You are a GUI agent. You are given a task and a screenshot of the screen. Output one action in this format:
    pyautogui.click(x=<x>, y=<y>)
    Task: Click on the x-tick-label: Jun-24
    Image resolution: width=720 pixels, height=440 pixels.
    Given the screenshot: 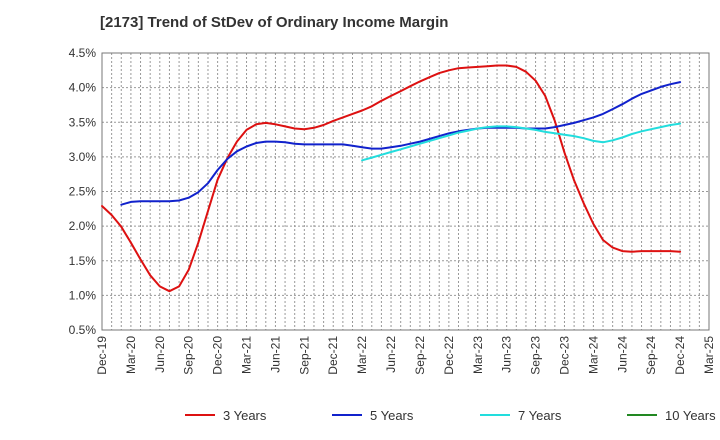 What is the action you would take?
    pyautogui.click(x=622, y=354)
    